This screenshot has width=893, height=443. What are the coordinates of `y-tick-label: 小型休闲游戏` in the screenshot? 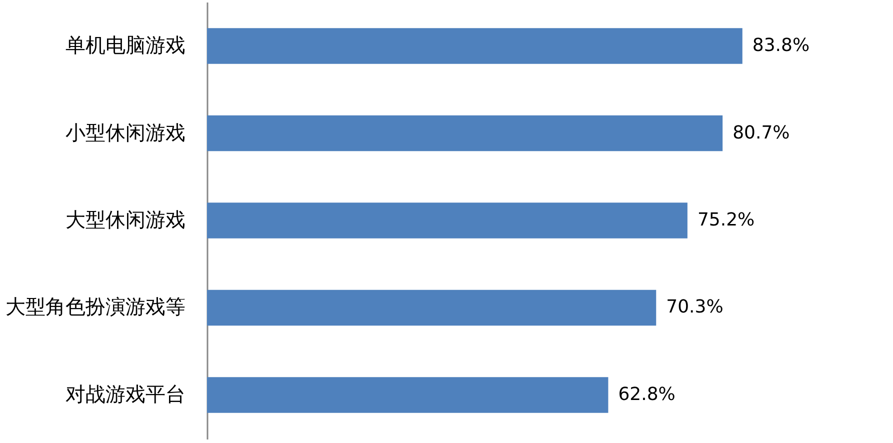 It's located at (126, 132).